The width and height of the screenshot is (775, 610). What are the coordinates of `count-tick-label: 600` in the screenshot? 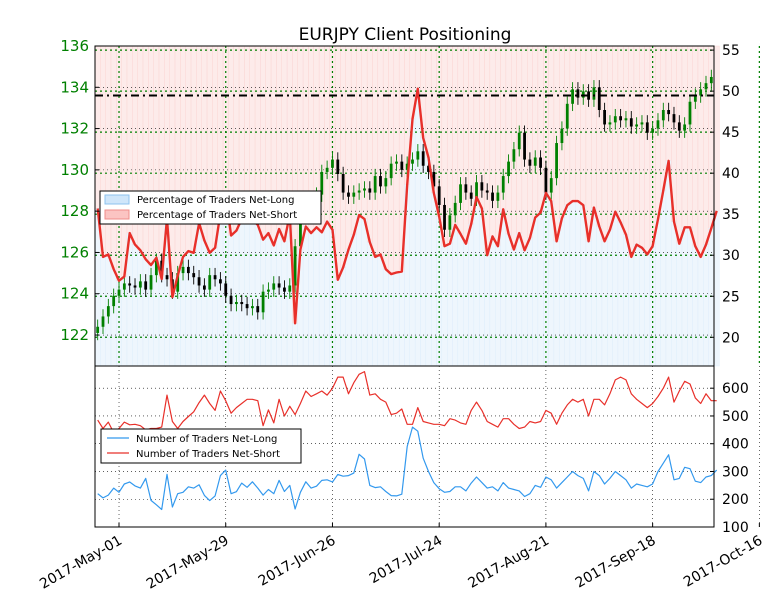 It's located at (735, 389).